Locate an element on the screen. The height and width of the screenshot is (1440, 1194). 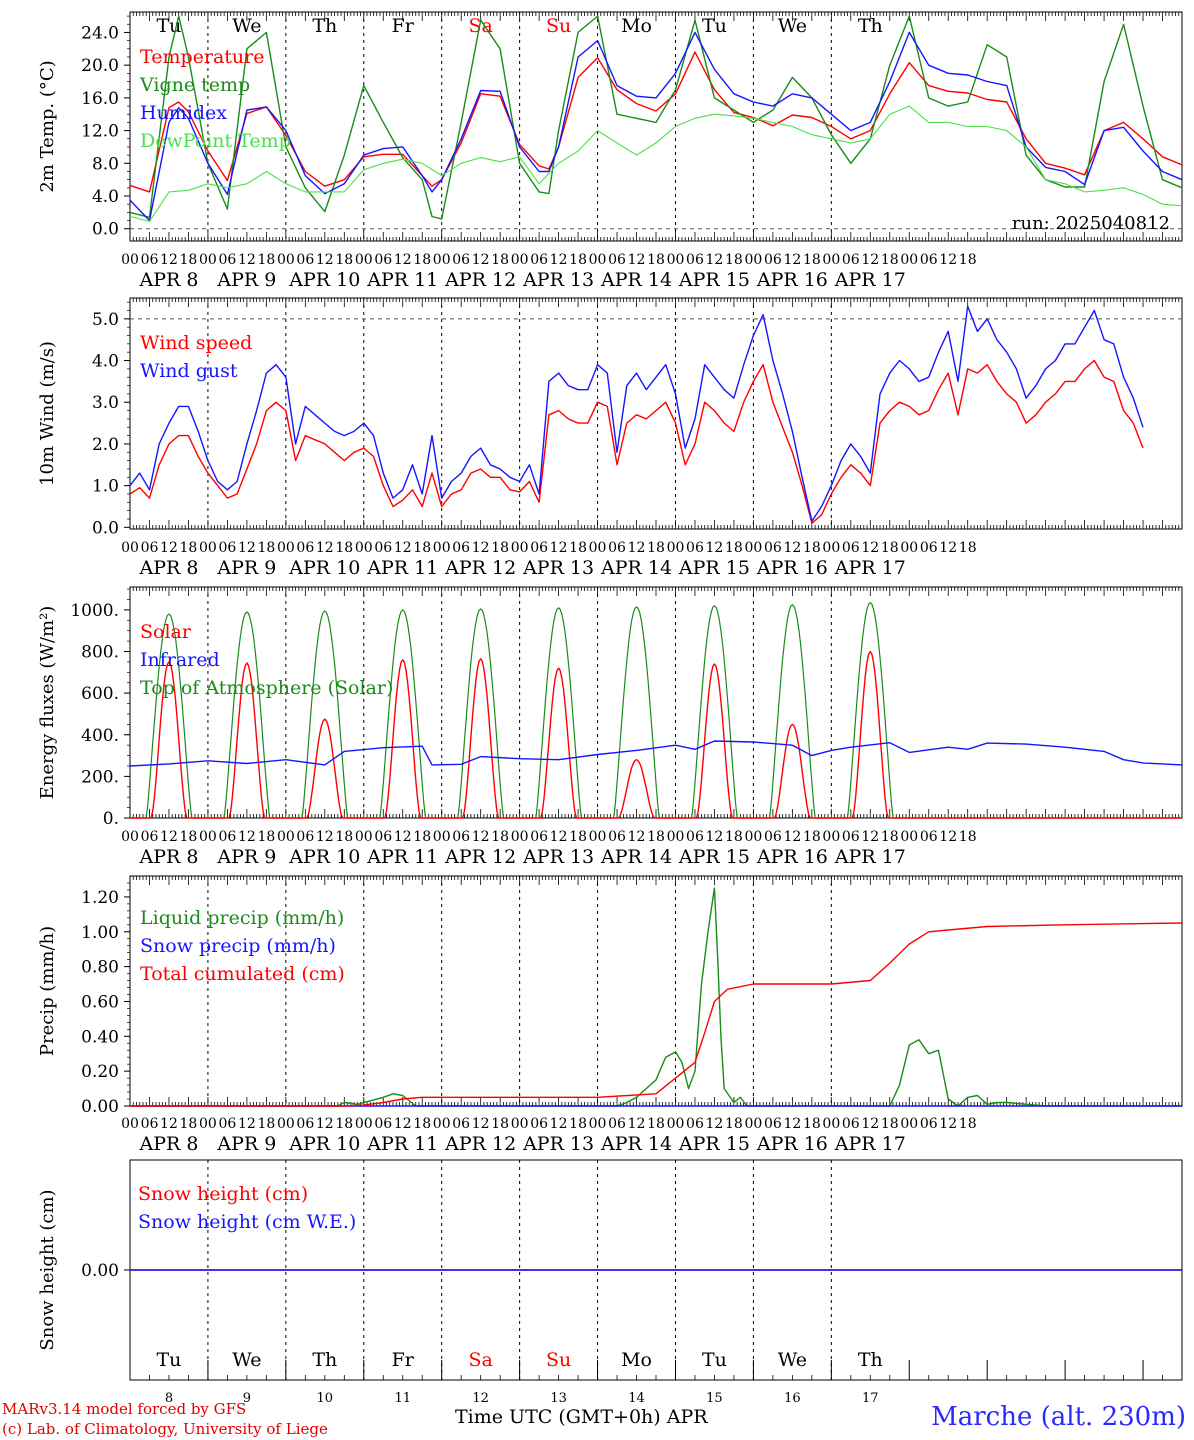
series-solar is located at coordinates (656, 734).